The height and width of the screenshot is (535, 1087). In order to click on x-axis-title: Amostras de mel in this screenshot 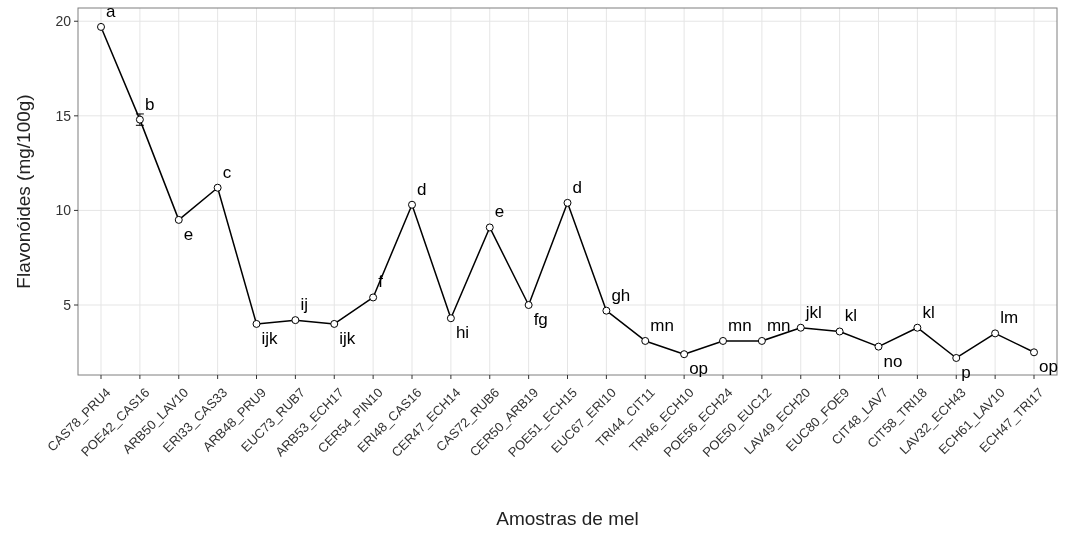, I will do `click(567, 518)`.